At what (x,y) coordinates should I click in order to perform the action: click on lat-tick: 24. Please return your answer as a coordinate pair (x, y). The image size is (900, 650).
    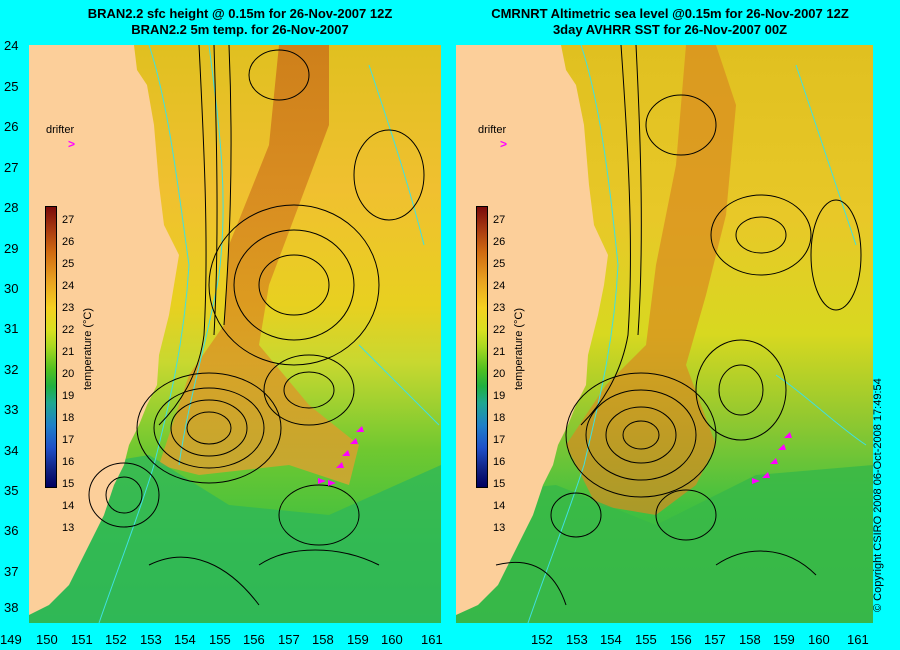
    Looking at the image, I should click on (11, 45).